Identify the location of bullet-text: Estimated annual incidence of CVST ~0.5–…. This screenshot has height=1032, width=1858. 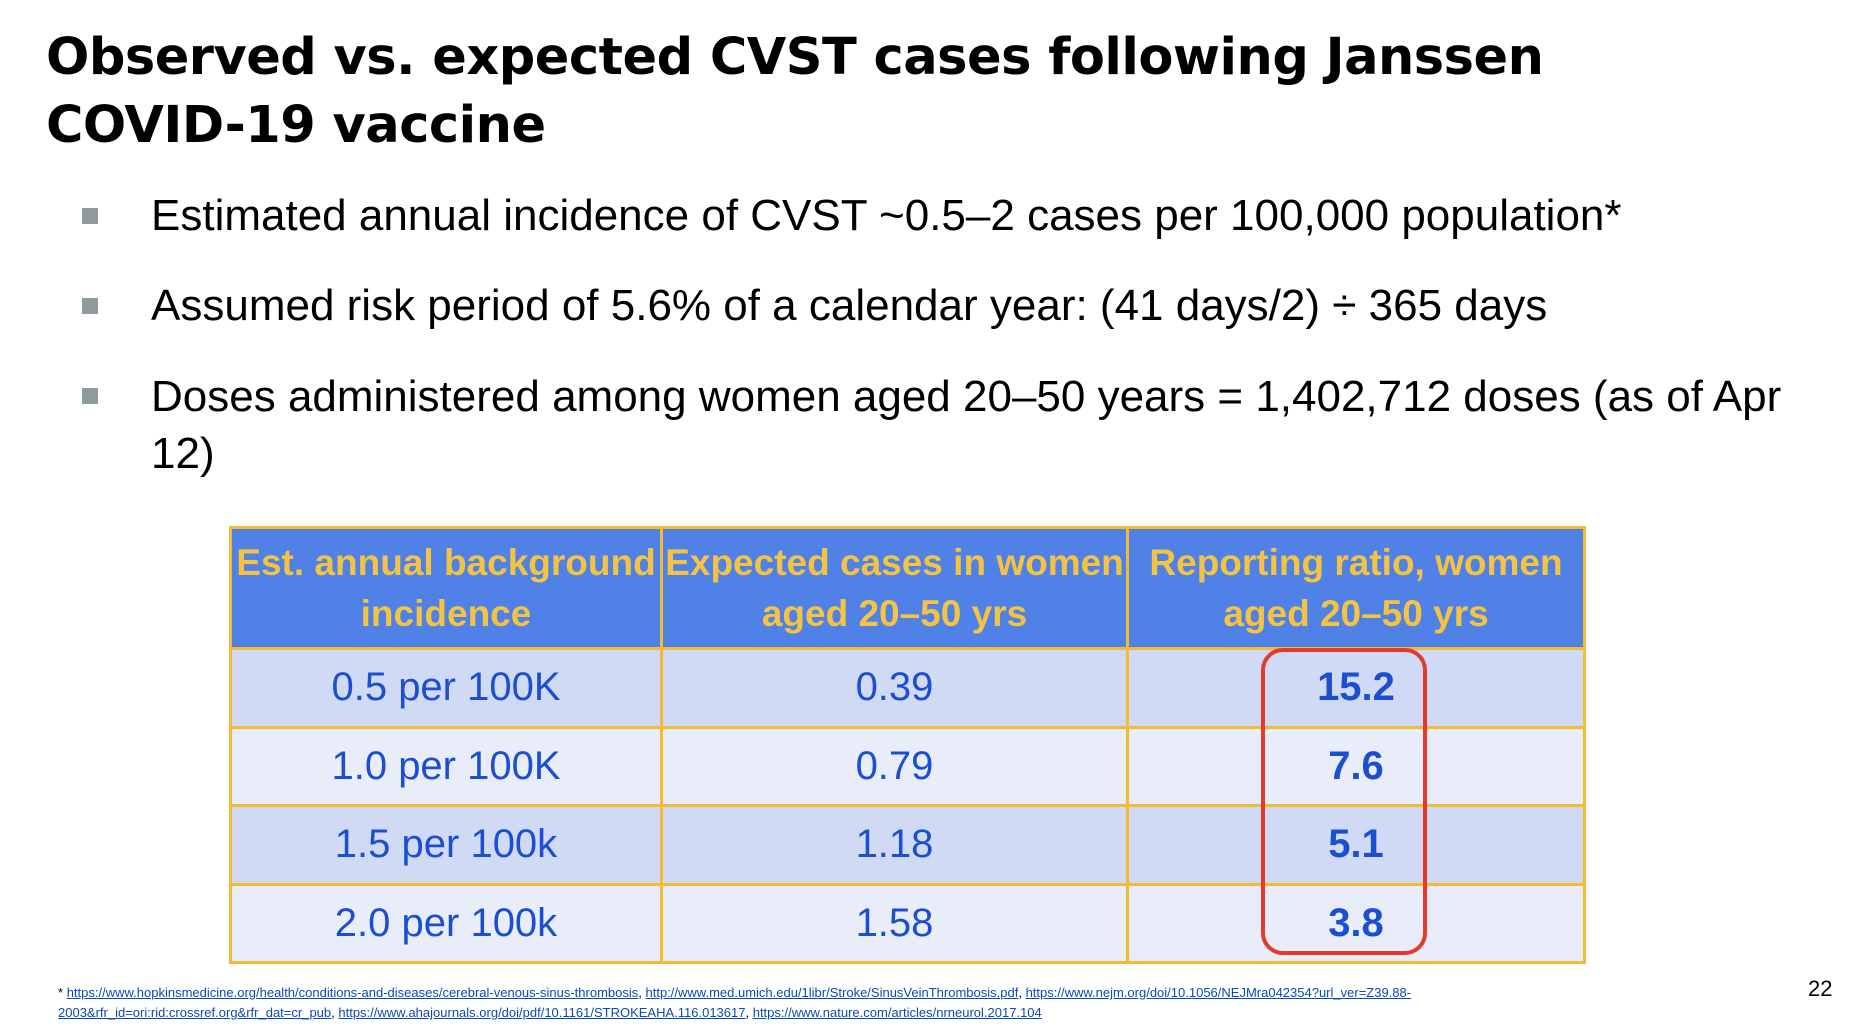
(886, 215).